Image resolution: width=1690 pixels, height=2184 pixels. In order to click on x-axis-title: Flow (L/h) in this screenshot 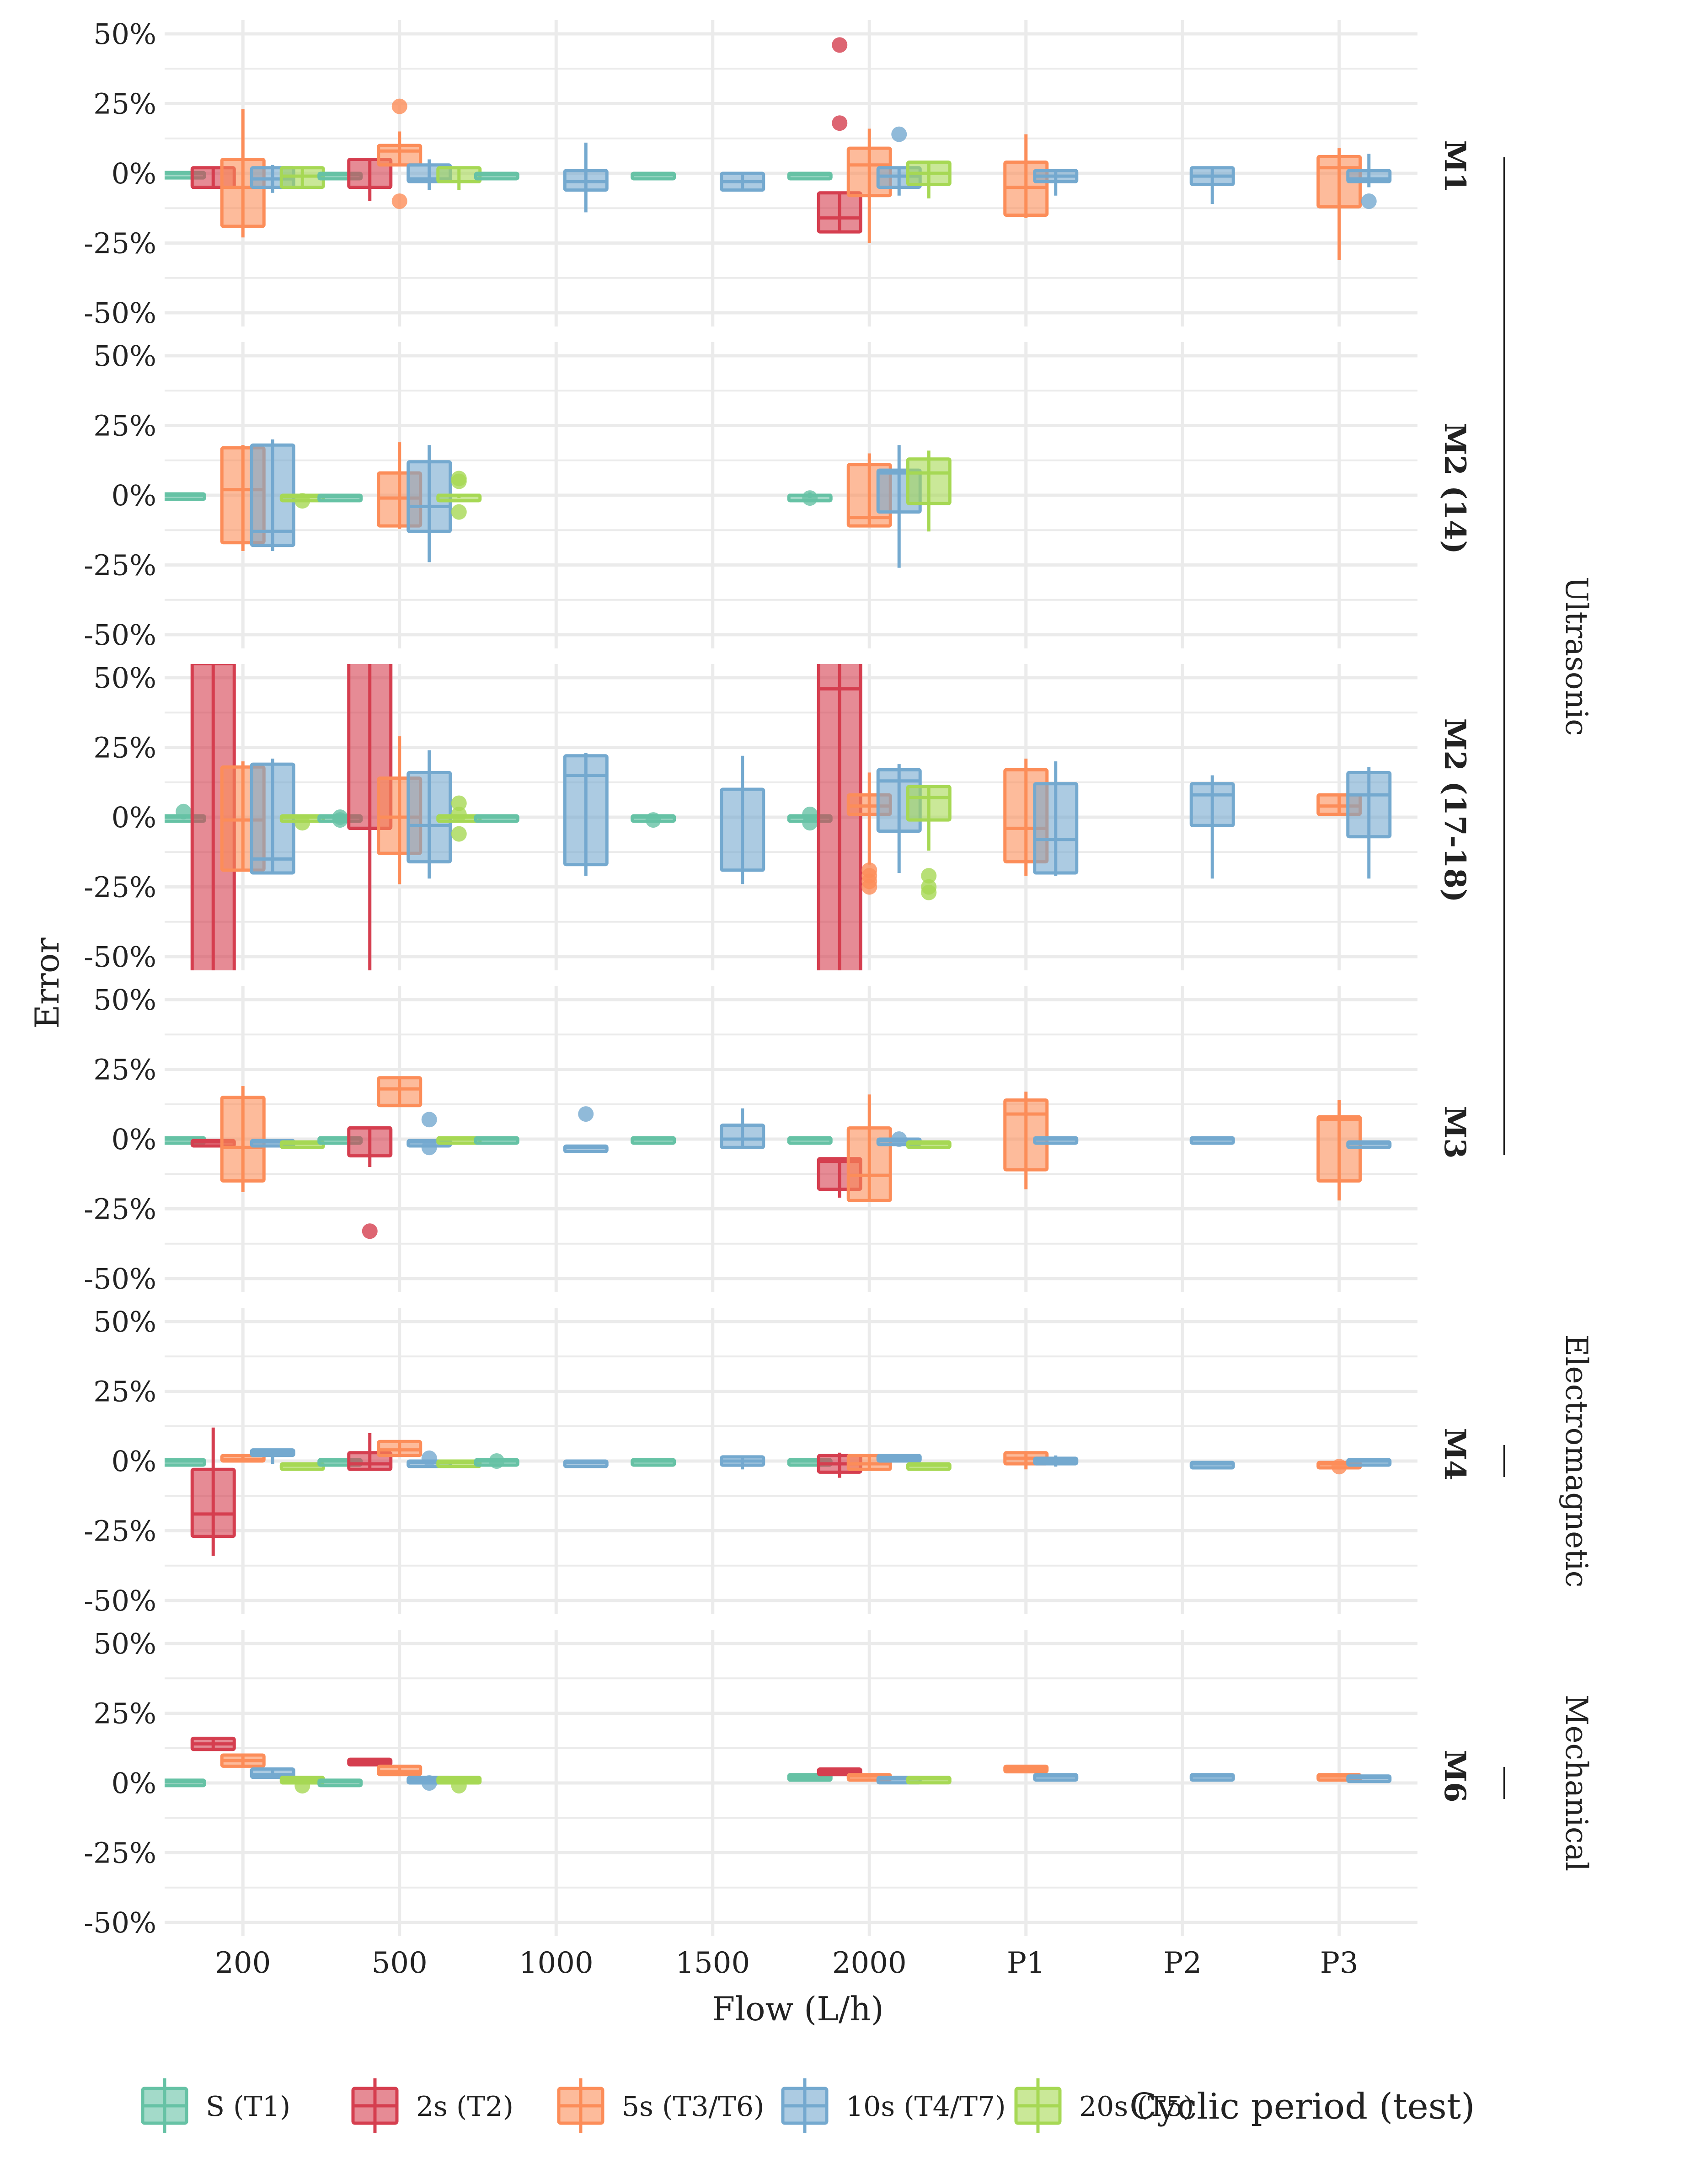, I will do `click(797, 2009)`.